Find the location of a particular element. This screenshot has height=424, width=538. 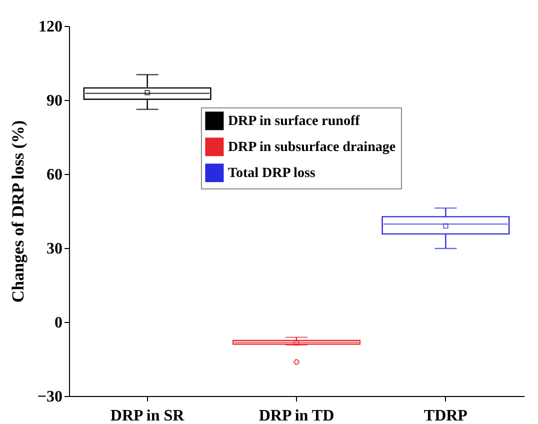

legend-label: DRP in subsurface drainage is located at coordinates (312, 147).